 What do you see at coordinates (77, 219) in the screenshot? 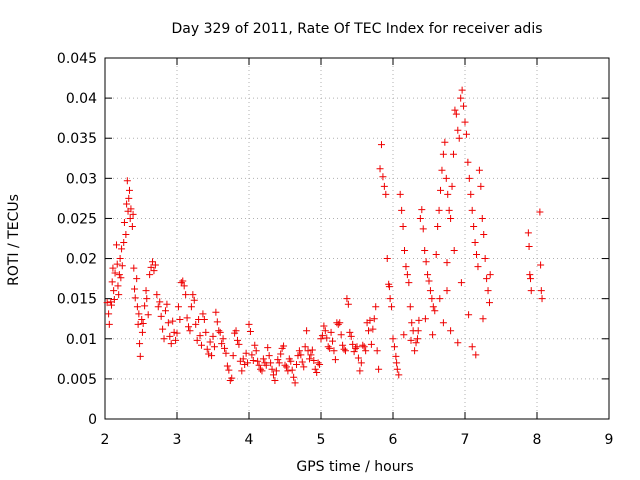
I see `y-tick-label: 0.025` at bounding box center [77, 219].